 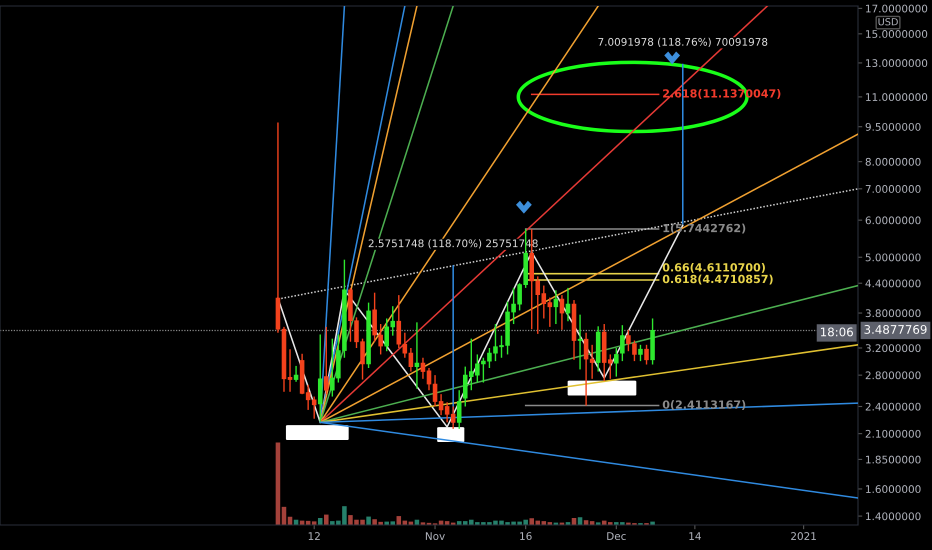 What do you see at coordinates (435, 536) in the screenshot?
I see `x-tick-label: Nov` at bounding box center [435, 536].